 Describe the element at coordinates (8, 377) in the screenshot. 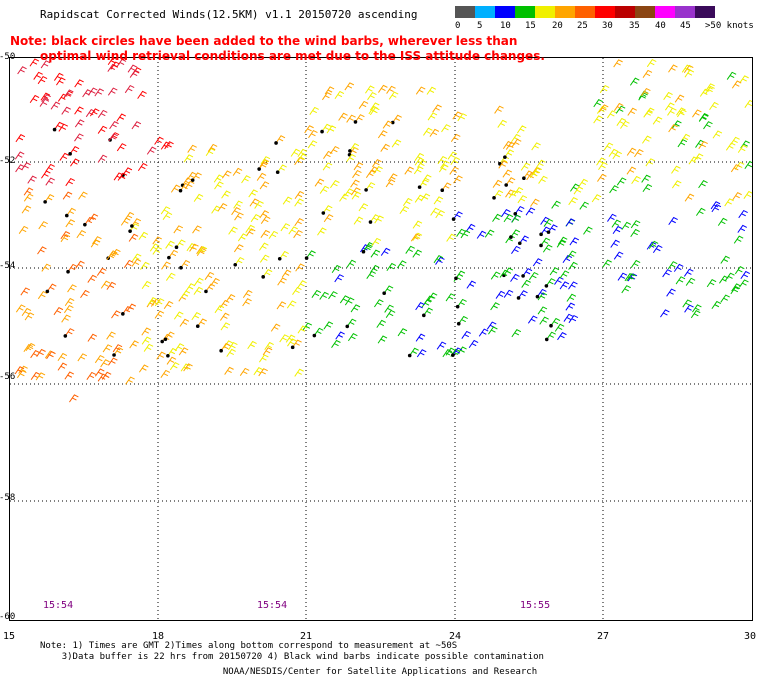

I see `y-tick-label: -56` at that location.